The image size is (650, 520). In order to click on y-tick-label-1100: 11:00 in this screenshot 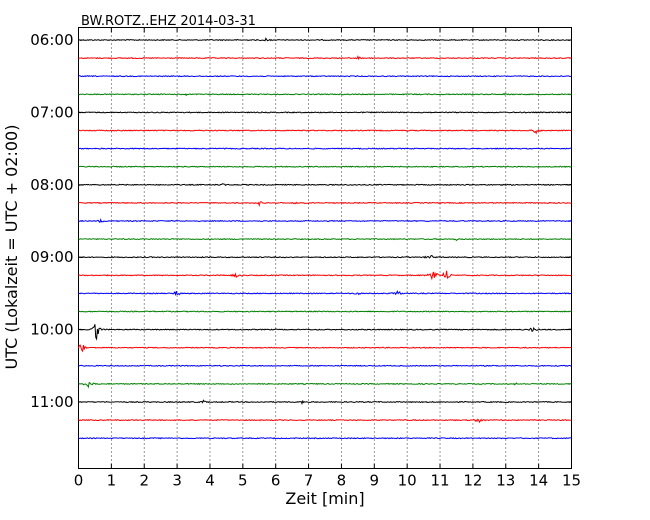, I will do `click(51, 402)`.